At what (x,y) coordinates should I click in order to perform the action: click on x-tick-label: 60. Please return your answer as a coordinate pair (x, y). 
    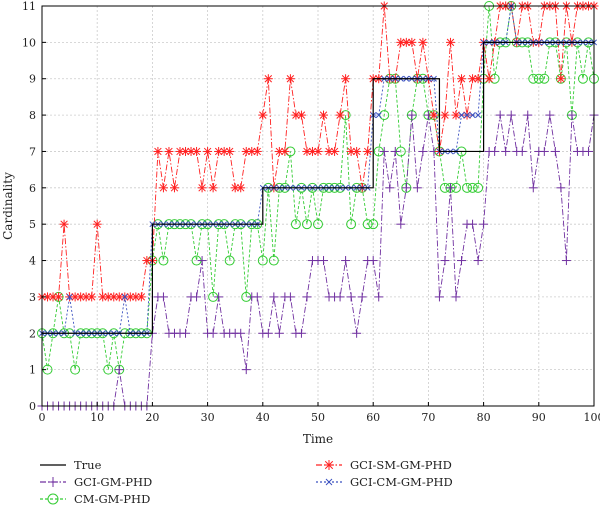
    Looking at the image, I should click on (373, 417).